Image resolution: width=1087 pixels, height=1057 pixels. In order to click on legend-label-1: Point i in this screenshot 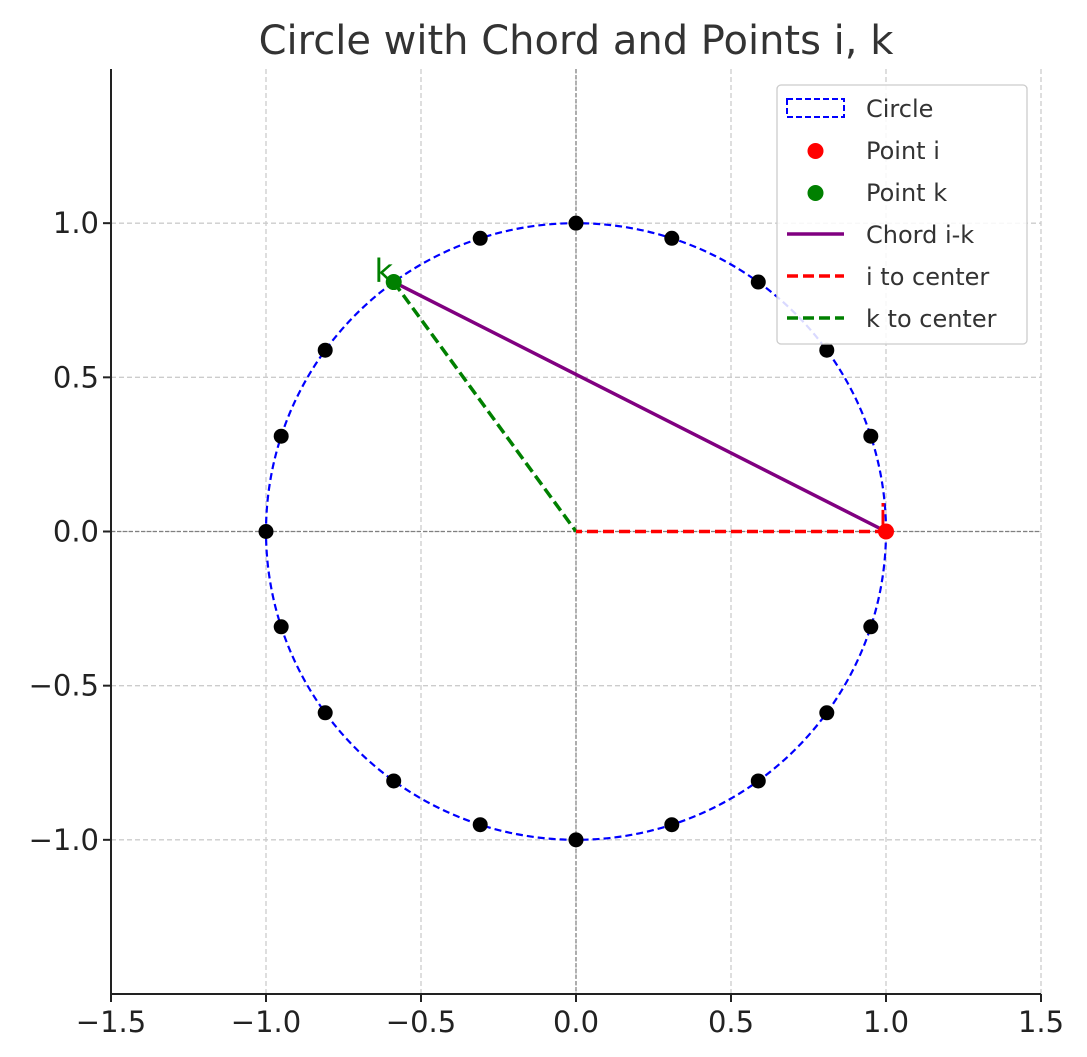, I will do `click(903, 151)`.